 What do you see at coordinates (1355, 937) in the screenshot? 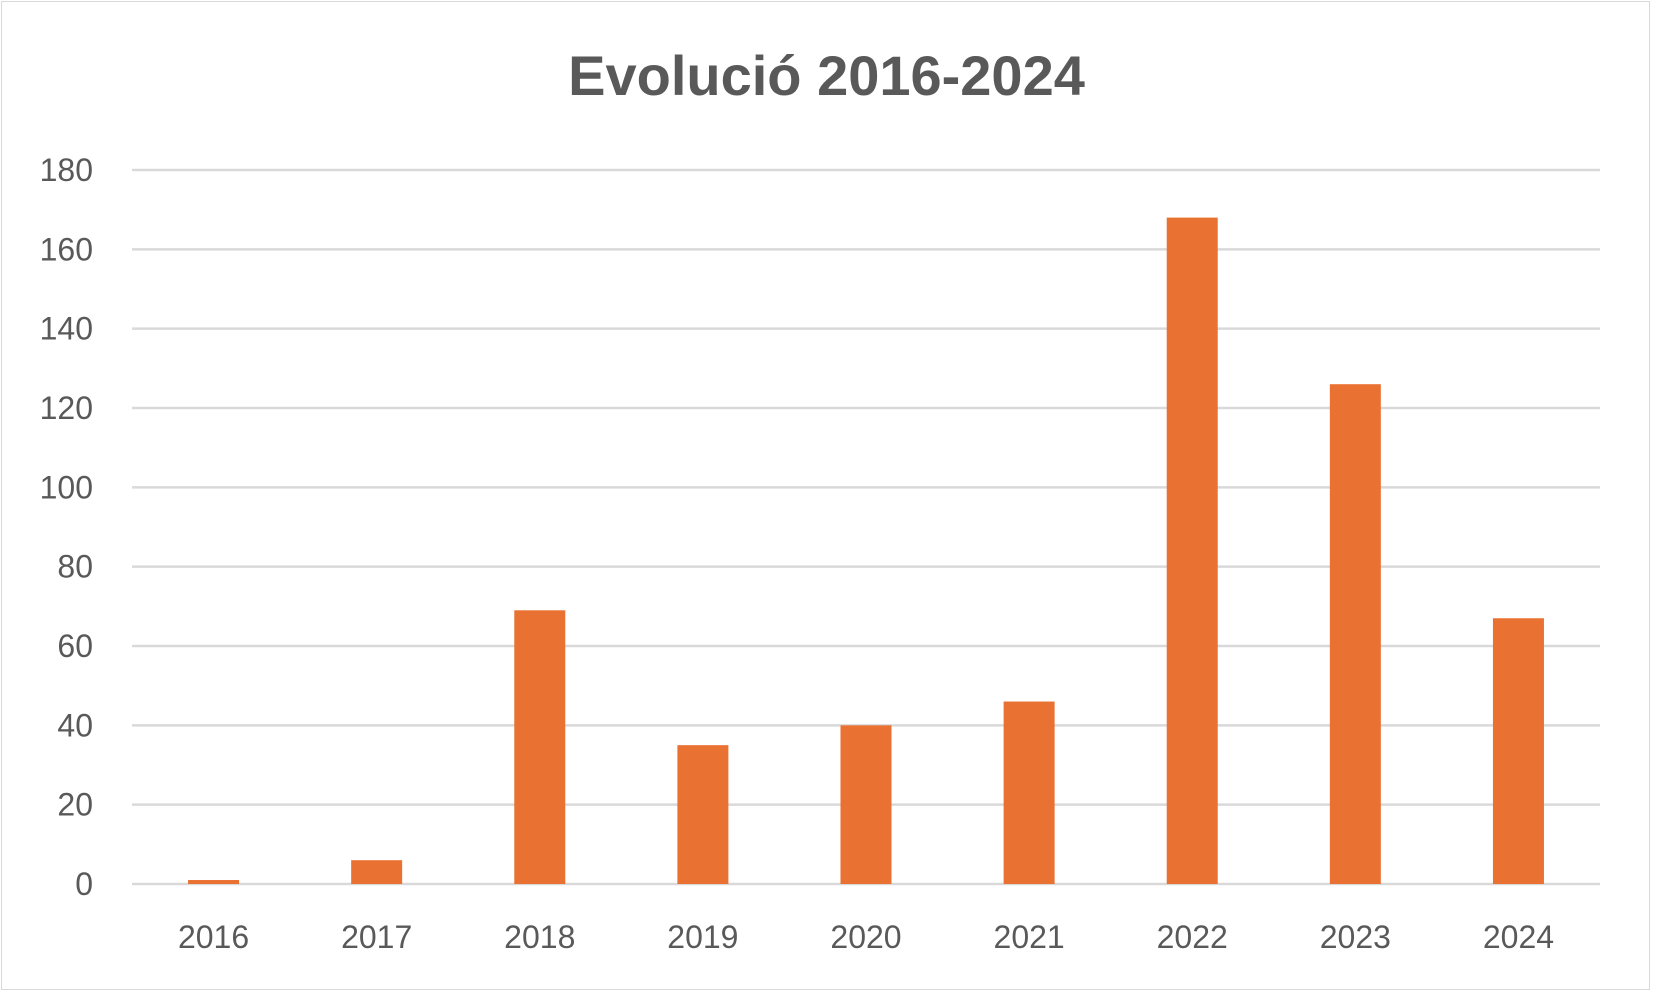
I see `x-tick-label: 2023` at bounding box center [1355, 937].